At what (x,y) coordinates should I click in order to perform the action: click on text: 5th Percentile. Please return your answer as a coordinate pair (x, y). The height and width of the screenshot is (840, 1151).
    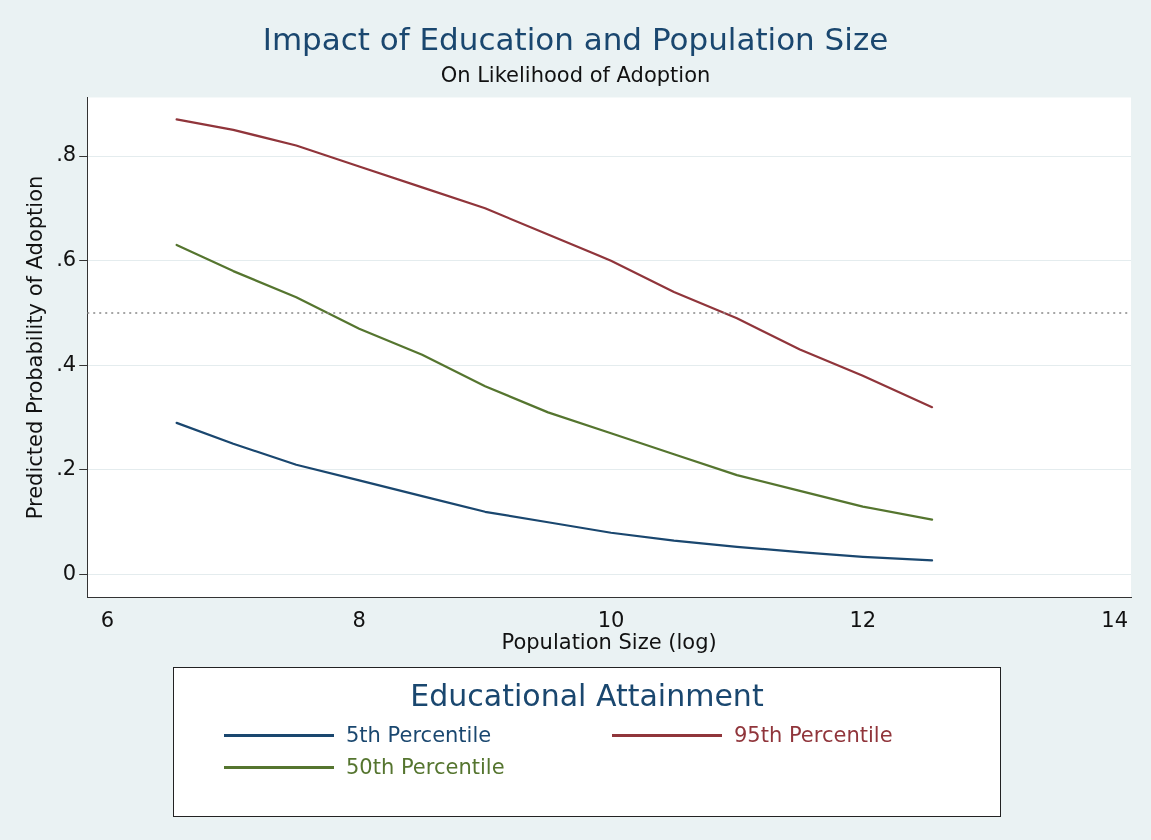
    Looking at the image, I should click on (419, 735).